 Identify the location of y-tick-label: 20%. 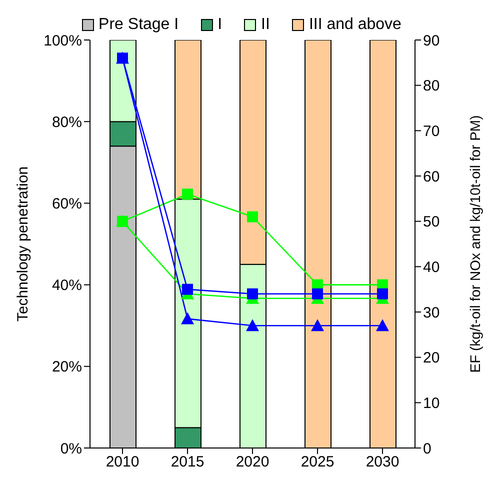
(67, 367).